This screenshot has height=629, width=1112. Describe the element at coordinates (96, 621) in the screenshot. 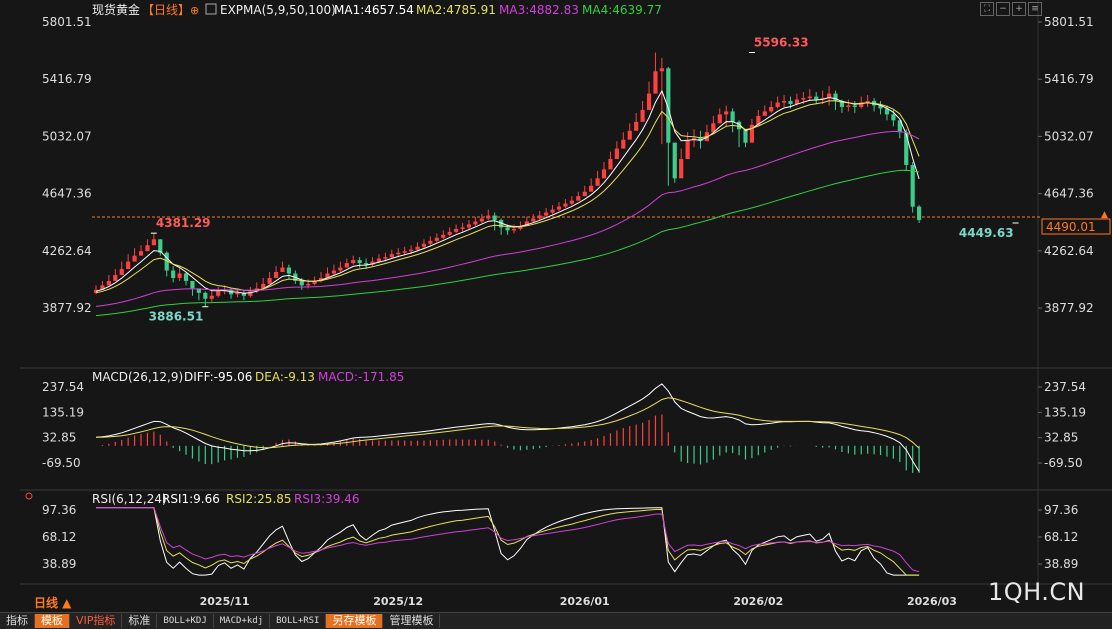

I see `toolbar-button-2: VIP指标` at that location.